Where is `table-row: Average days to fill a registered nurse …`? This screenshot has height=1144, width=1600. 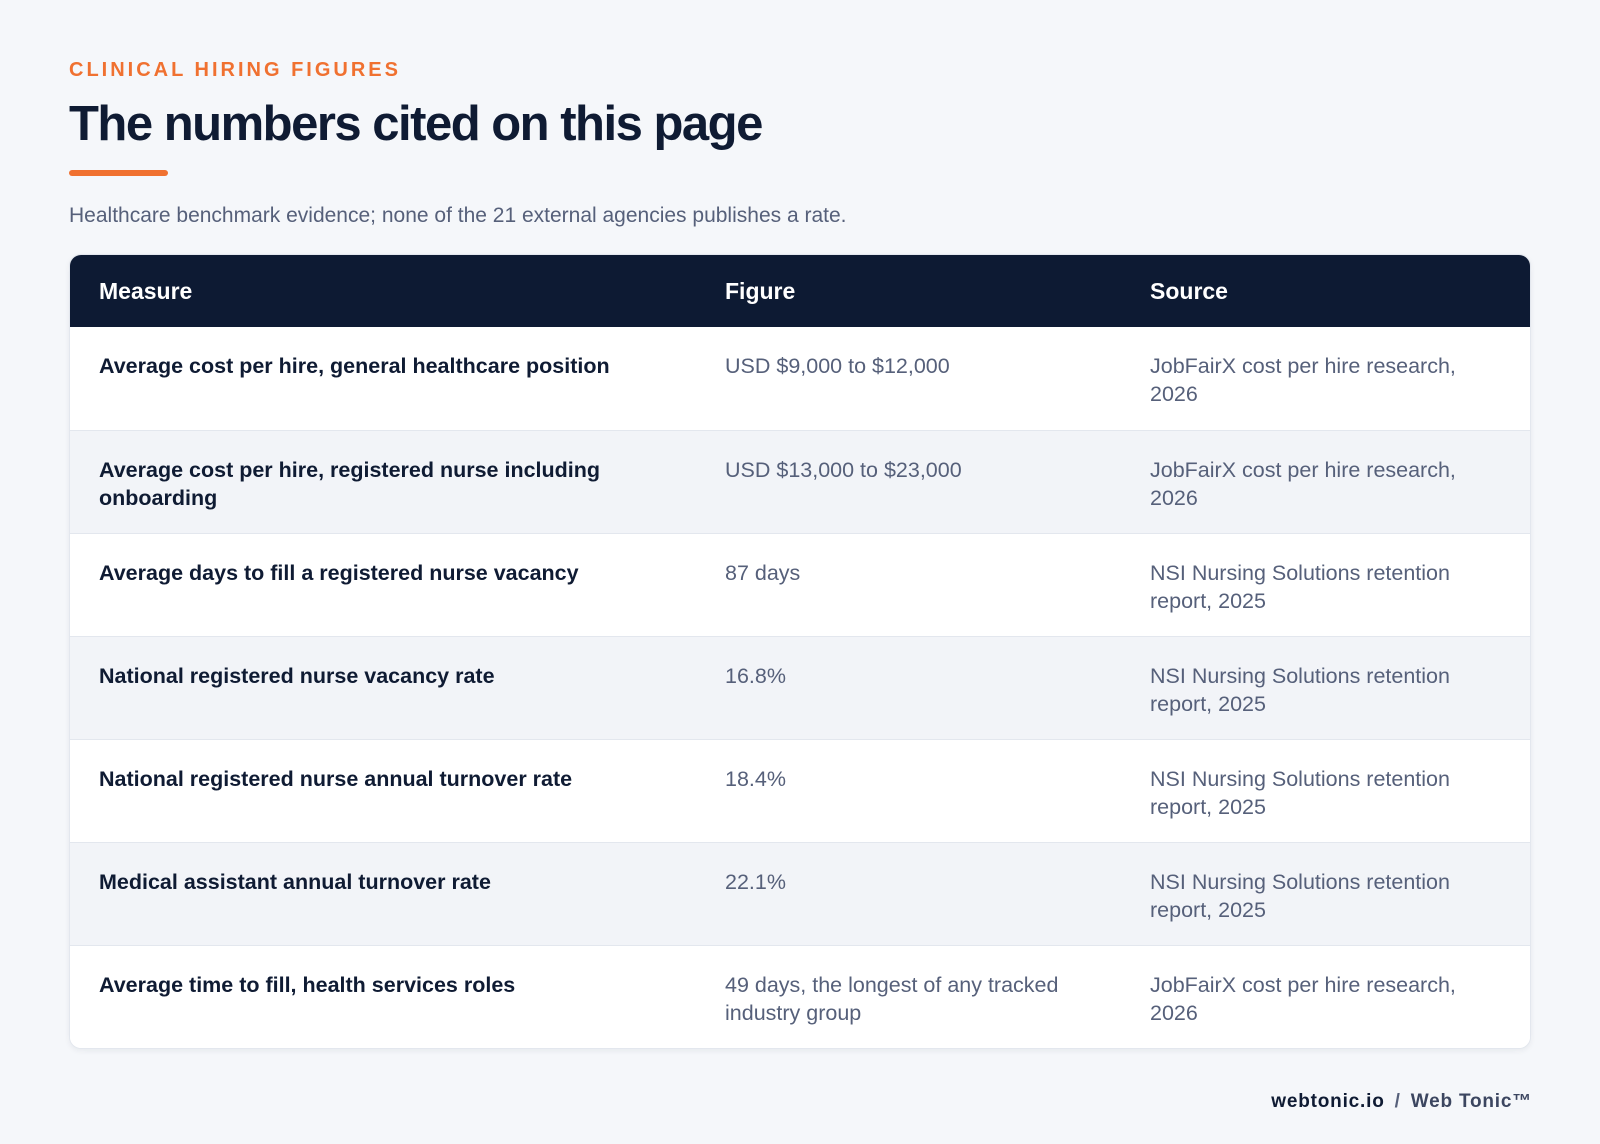
table-row: Average days to fill a registered nurse … is located at coordinates (800, 584).